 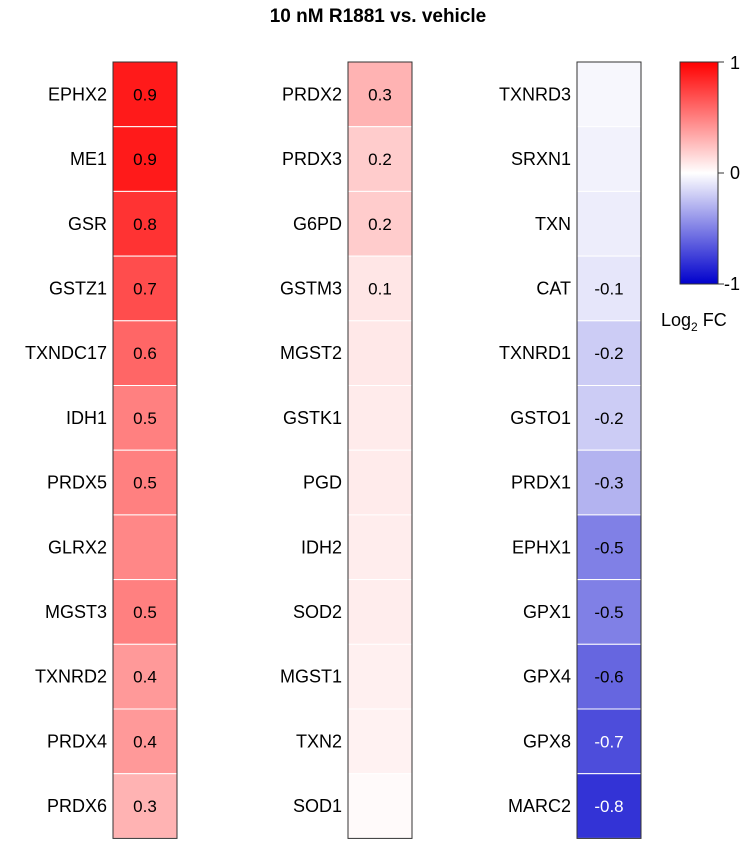 I want to click on gene-label: PRDX3, so click(x=312, y=159).